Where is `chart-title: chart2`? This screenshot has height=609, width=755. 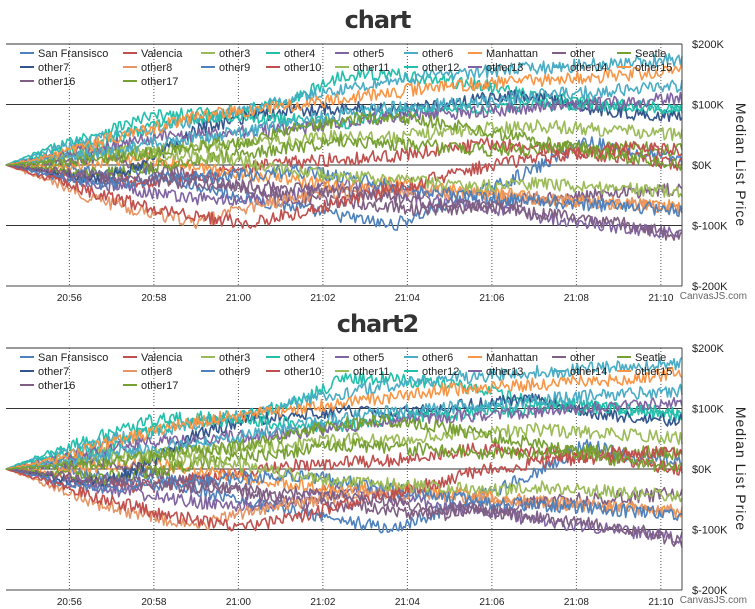
chart-title: chart2 is located at coordinates (378, 324).